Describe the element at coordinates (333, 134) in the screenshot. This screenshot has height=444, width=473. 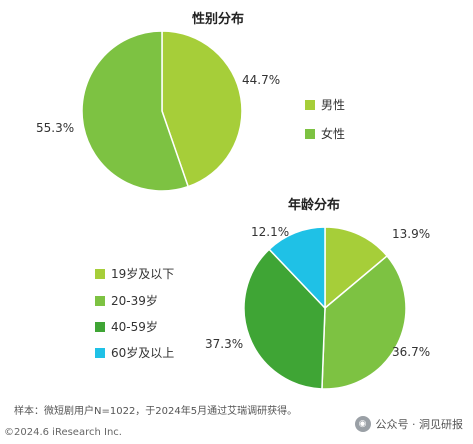
I see `legend-label-female: 女性` at that location.